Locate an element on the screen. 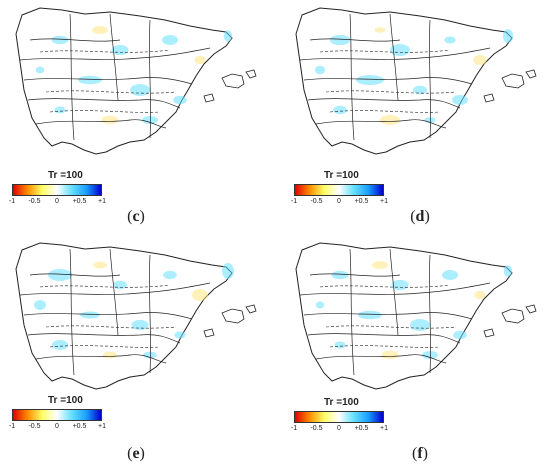 The height and width of the screenshot is (470, 550). panel-caption: (c) is located at coordinates (136, 216).